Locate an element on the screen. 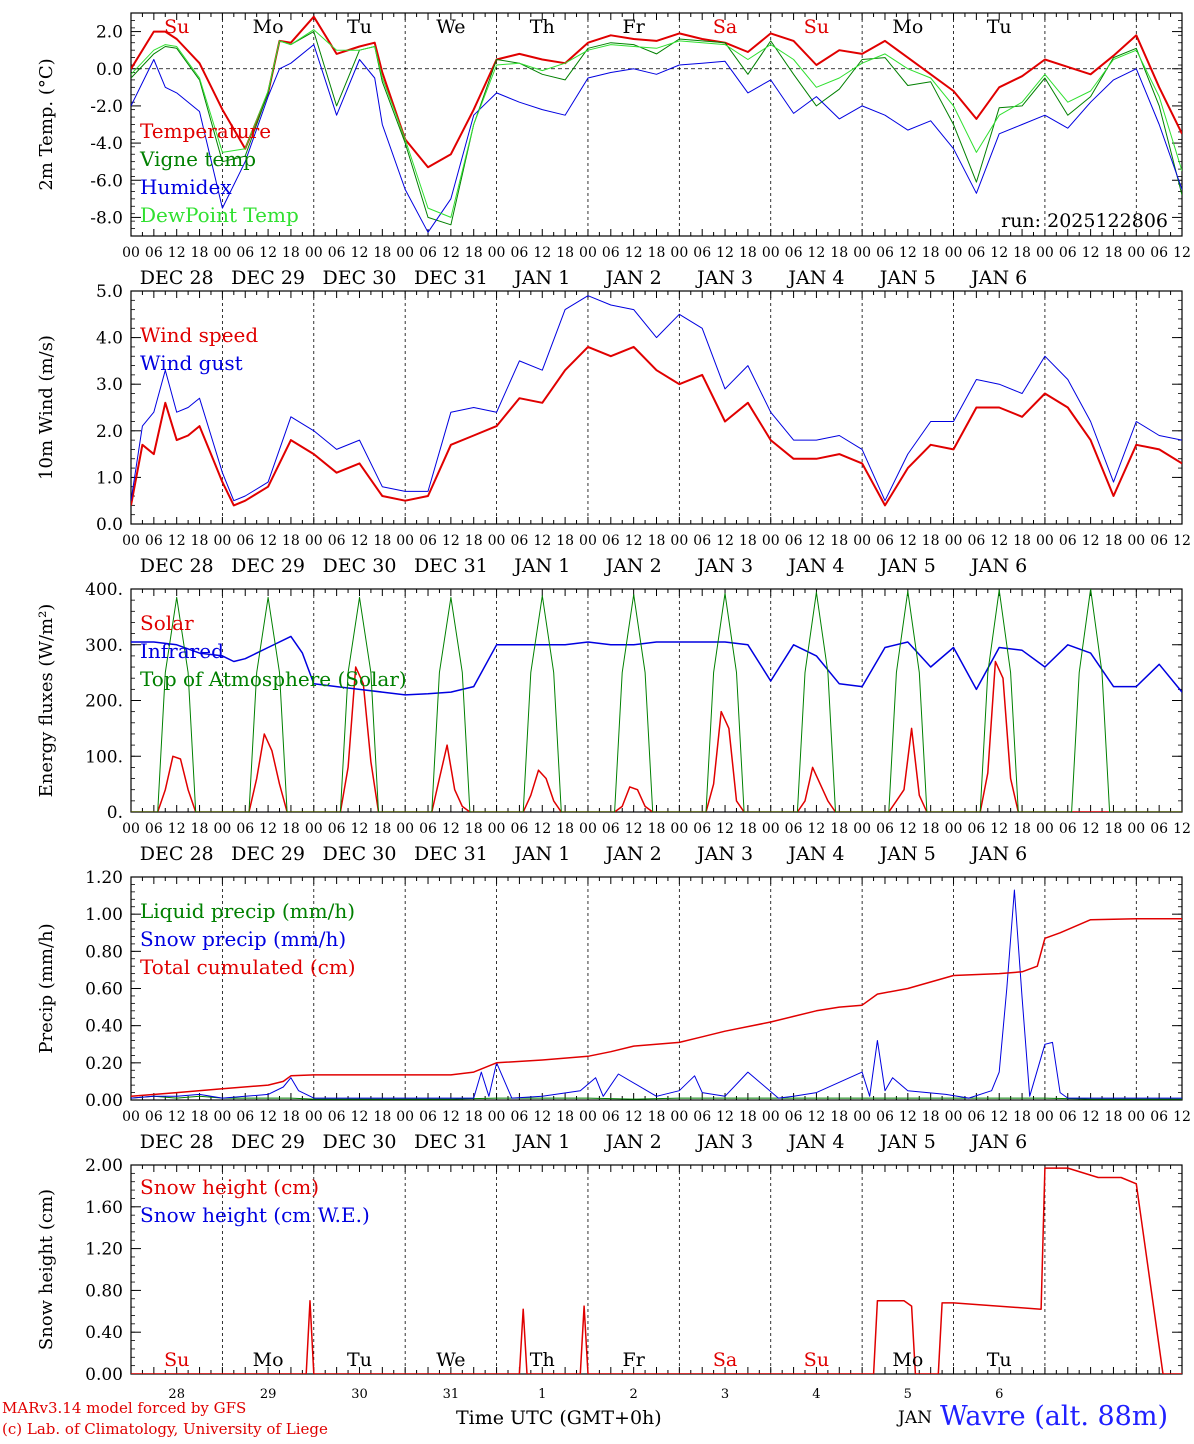 The image size is (1194, 1444). panel-2-frame is located at coordinates (656, 407).